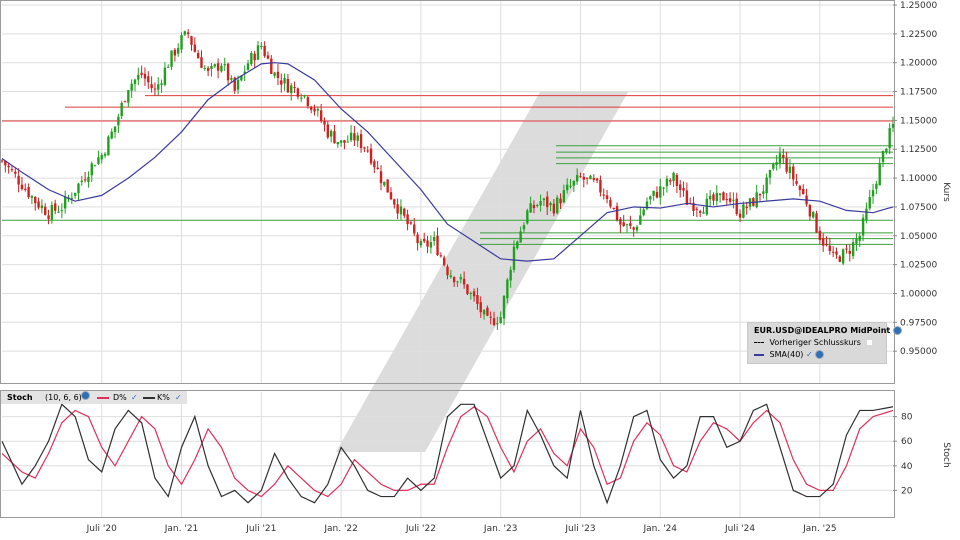 This screenshot has height=540, width=960. What do you see at coordinates (420, 529) in the screenshot?
I see `x-tick-label: Juli '22` at bounding box center [420, 529].